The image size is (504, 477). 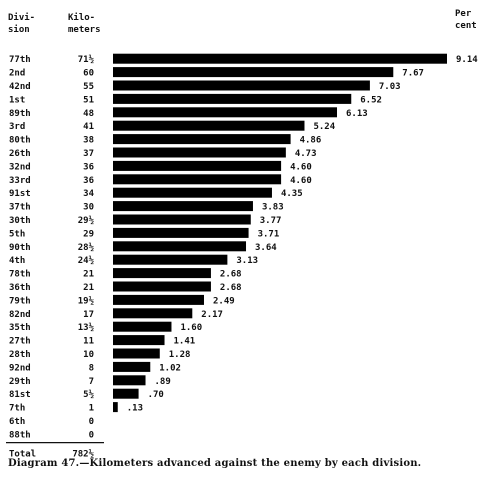 What do you see at coordinates (20, 395) in the screenshot?
I see `division-label: 81st` at bounding box center [20, 395].